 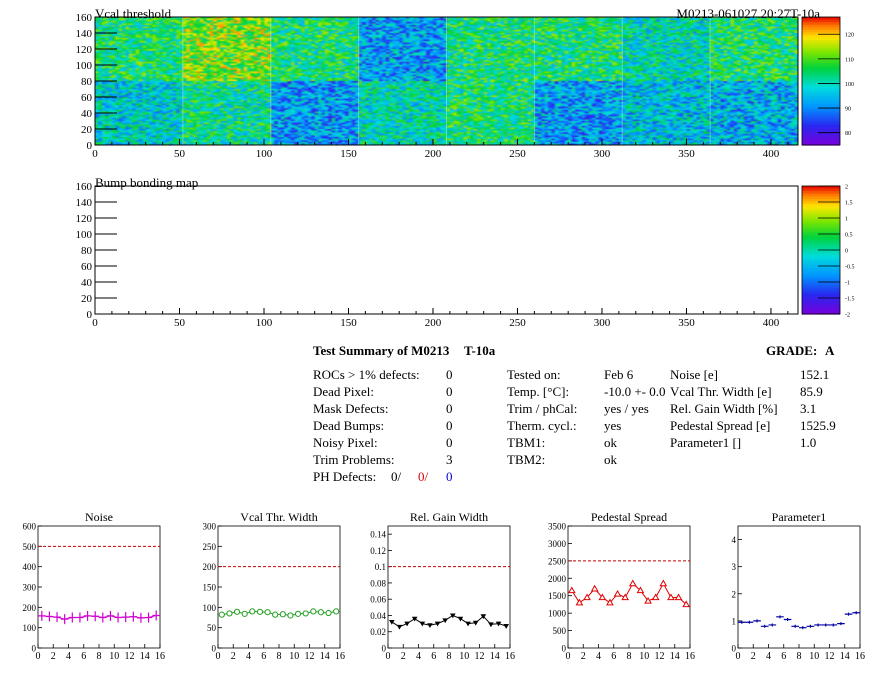 I want to click on x-tick-label: 16, so click(x=510, y=656).